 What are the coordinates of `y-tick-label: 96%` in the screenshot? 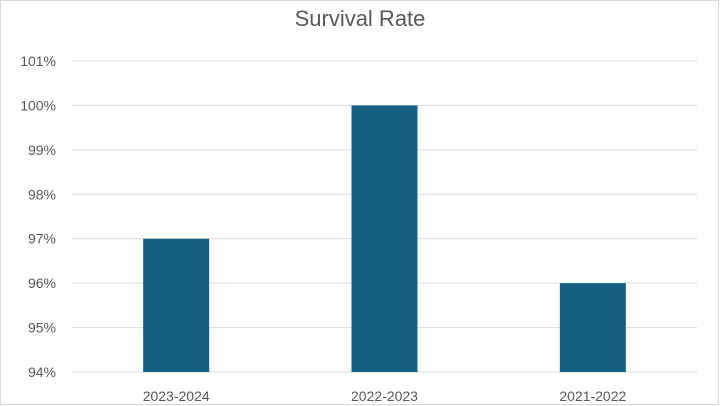 It's located at (42, 283).